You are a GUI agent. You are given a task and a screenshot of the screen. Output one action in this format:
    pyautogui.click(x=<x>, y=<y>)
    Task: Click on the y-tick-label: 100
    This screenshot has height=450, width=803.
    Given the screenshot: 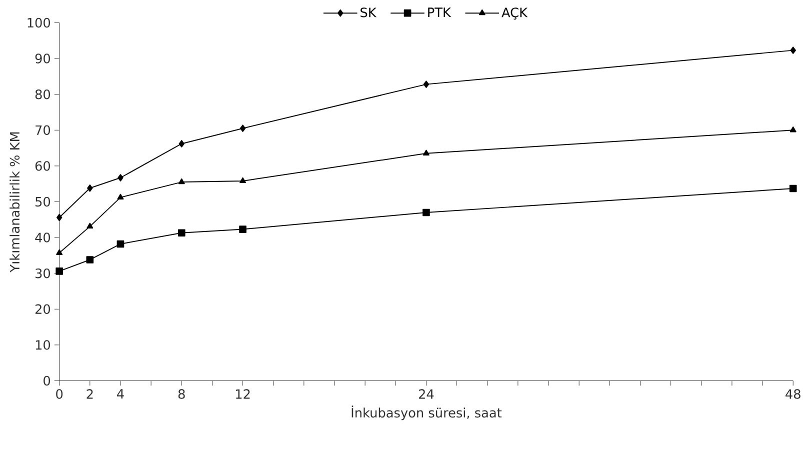 What is the action you would take?
    pyautogui.click(x=39, y=23)
    